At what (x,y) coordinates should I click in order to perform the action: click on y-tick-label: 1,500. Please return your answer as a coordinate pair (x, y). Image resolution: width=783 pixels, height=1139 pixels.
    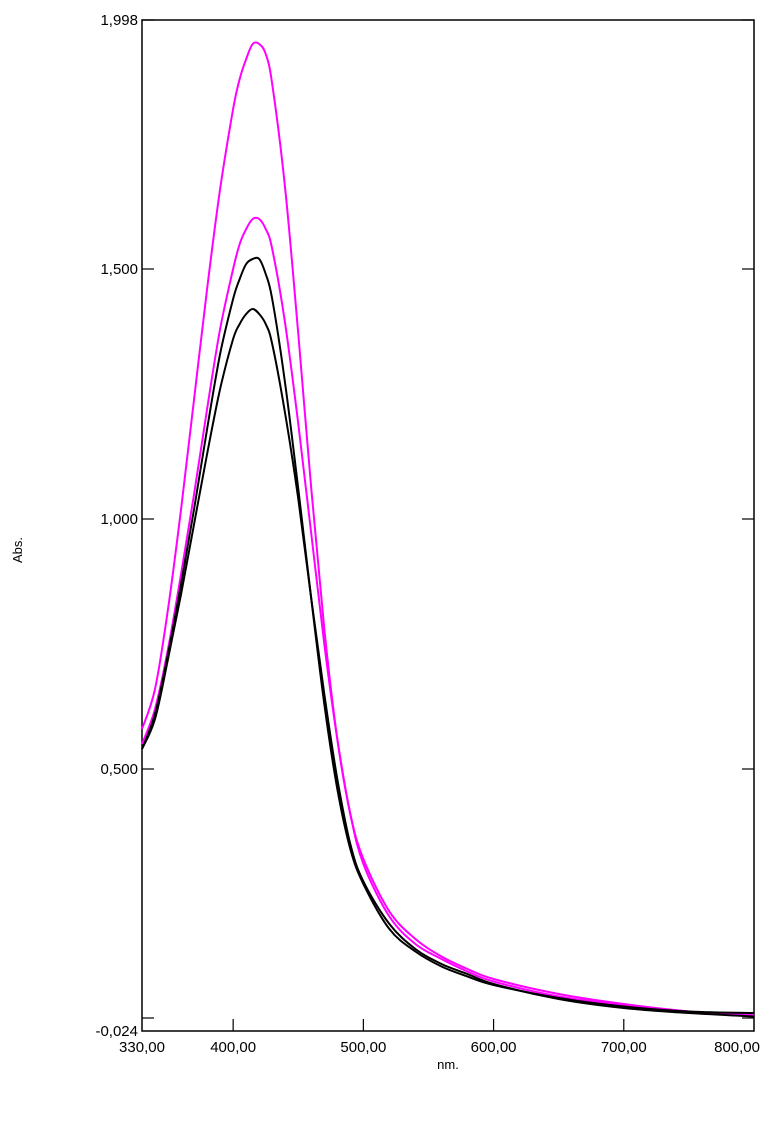
    Looking at the image, I should click on (119, 269).